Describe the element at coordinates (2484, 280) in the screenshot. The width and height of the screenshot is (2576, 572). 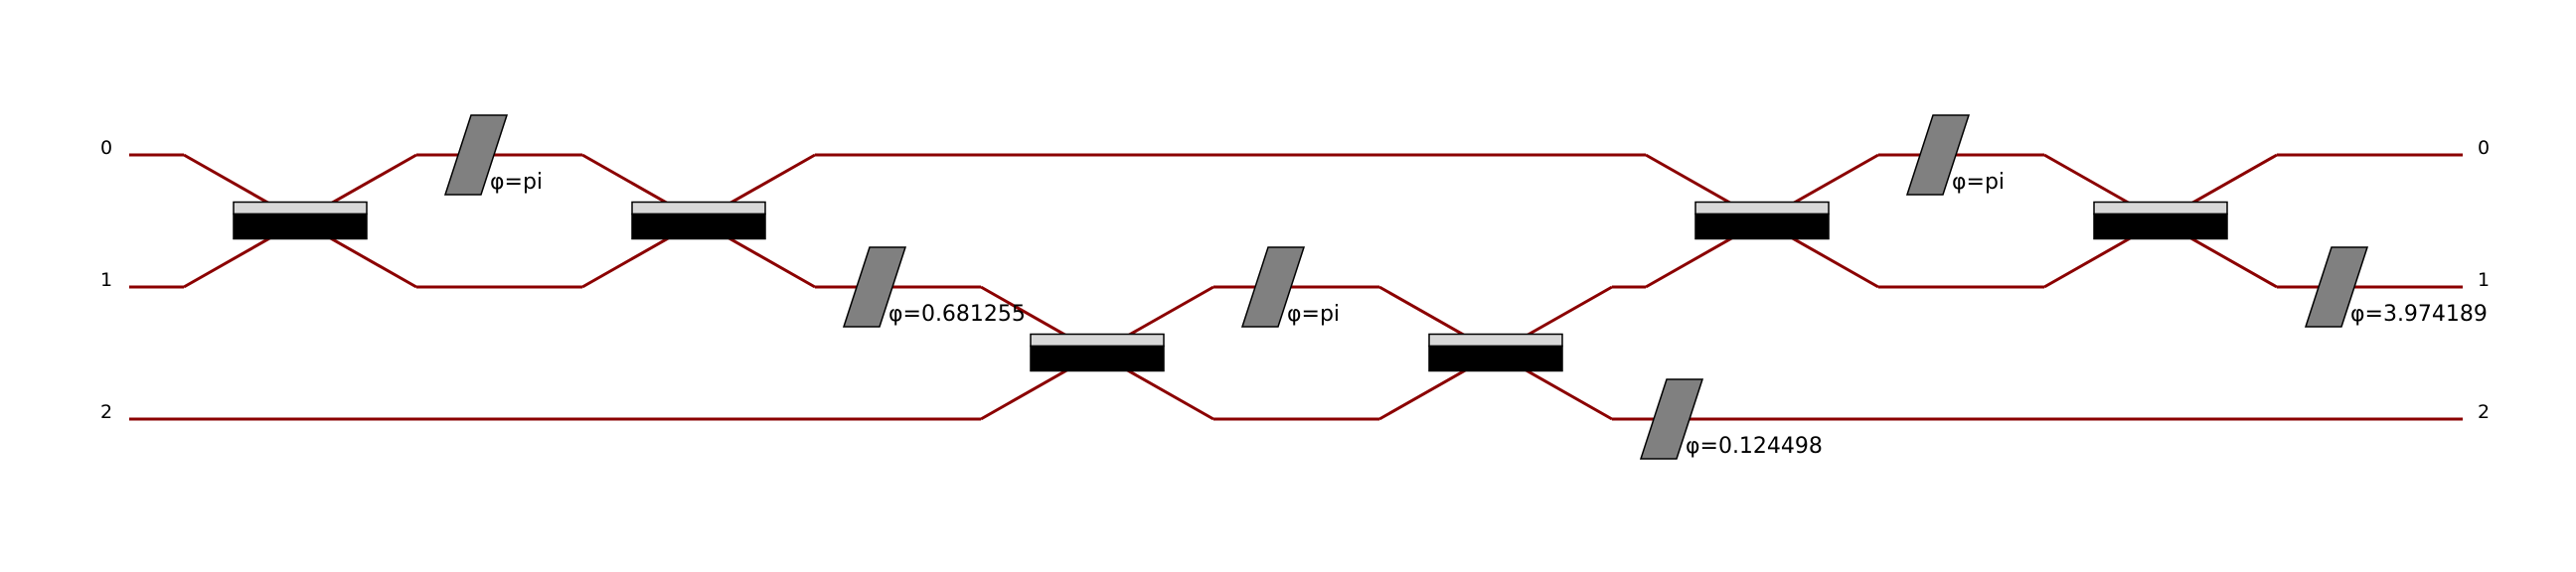
I see `mode-label-right: 1` at that location.